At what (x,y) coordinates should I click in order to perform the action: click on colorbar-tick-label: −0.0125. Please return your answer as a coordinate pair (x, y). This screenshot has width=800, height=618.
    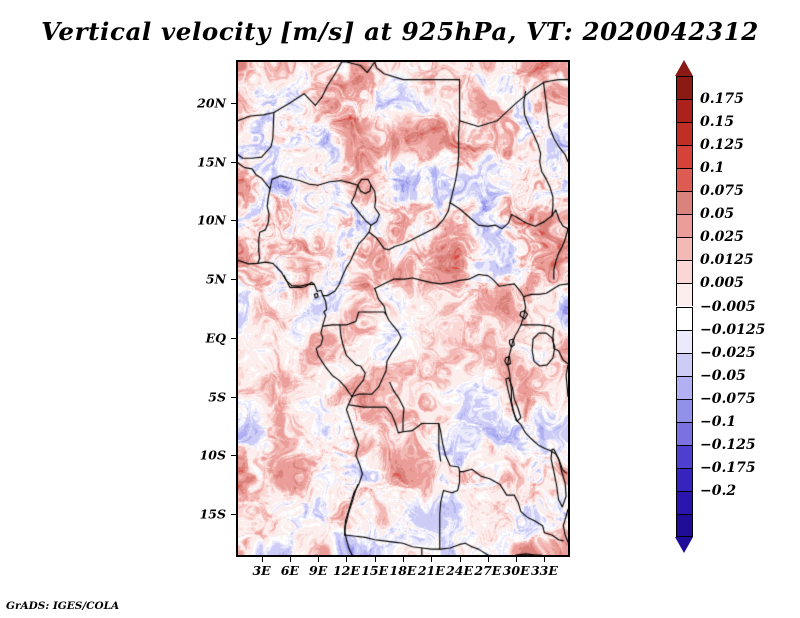
    Looking at the image, I should click on (733, 329).